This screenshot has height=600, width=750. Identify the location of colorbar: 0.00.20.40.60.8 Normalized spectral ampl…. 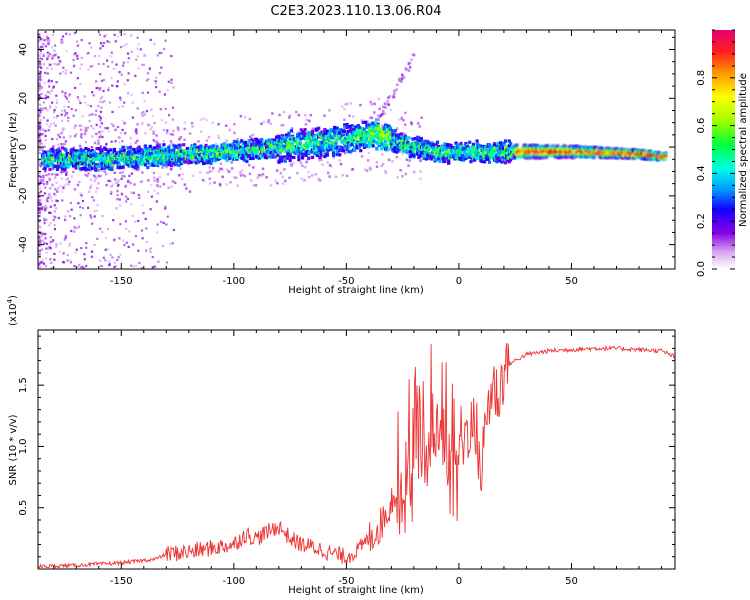
(722, 153).